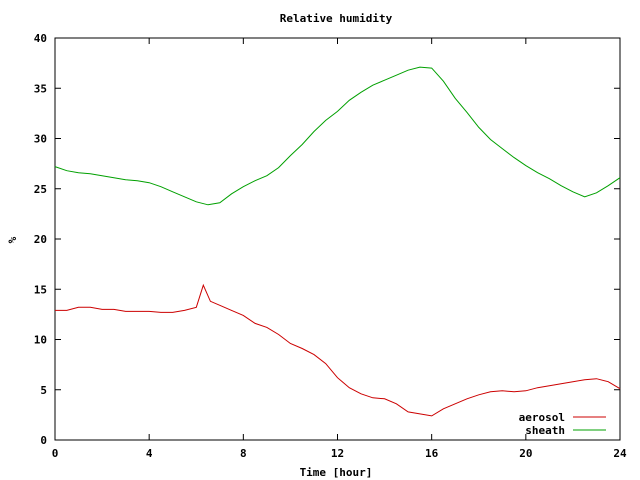  I want to click on x-tick-label: 24, so click(620, 453).